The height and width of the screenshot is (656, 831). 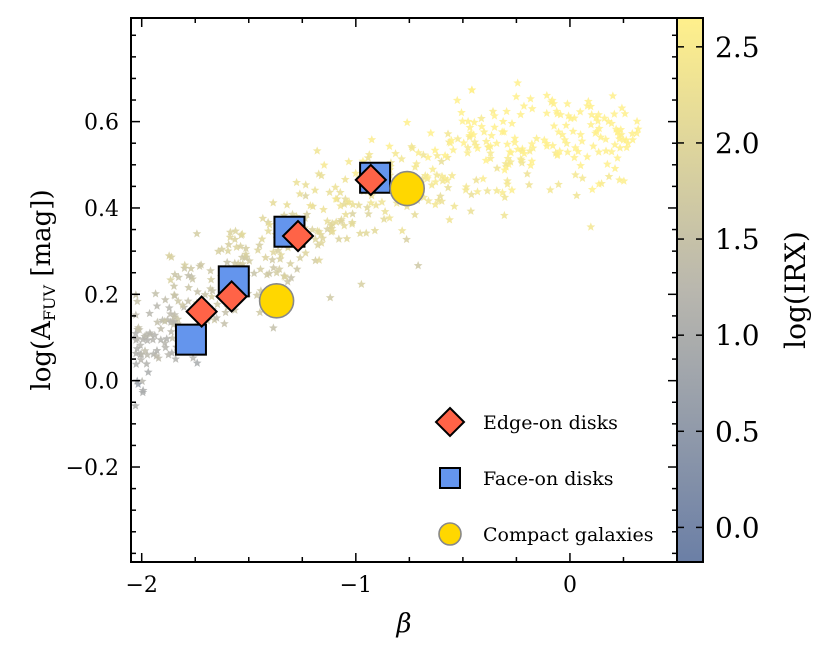 I want to click on legend-label: Compact galaxies, so click(x=568, y=535).